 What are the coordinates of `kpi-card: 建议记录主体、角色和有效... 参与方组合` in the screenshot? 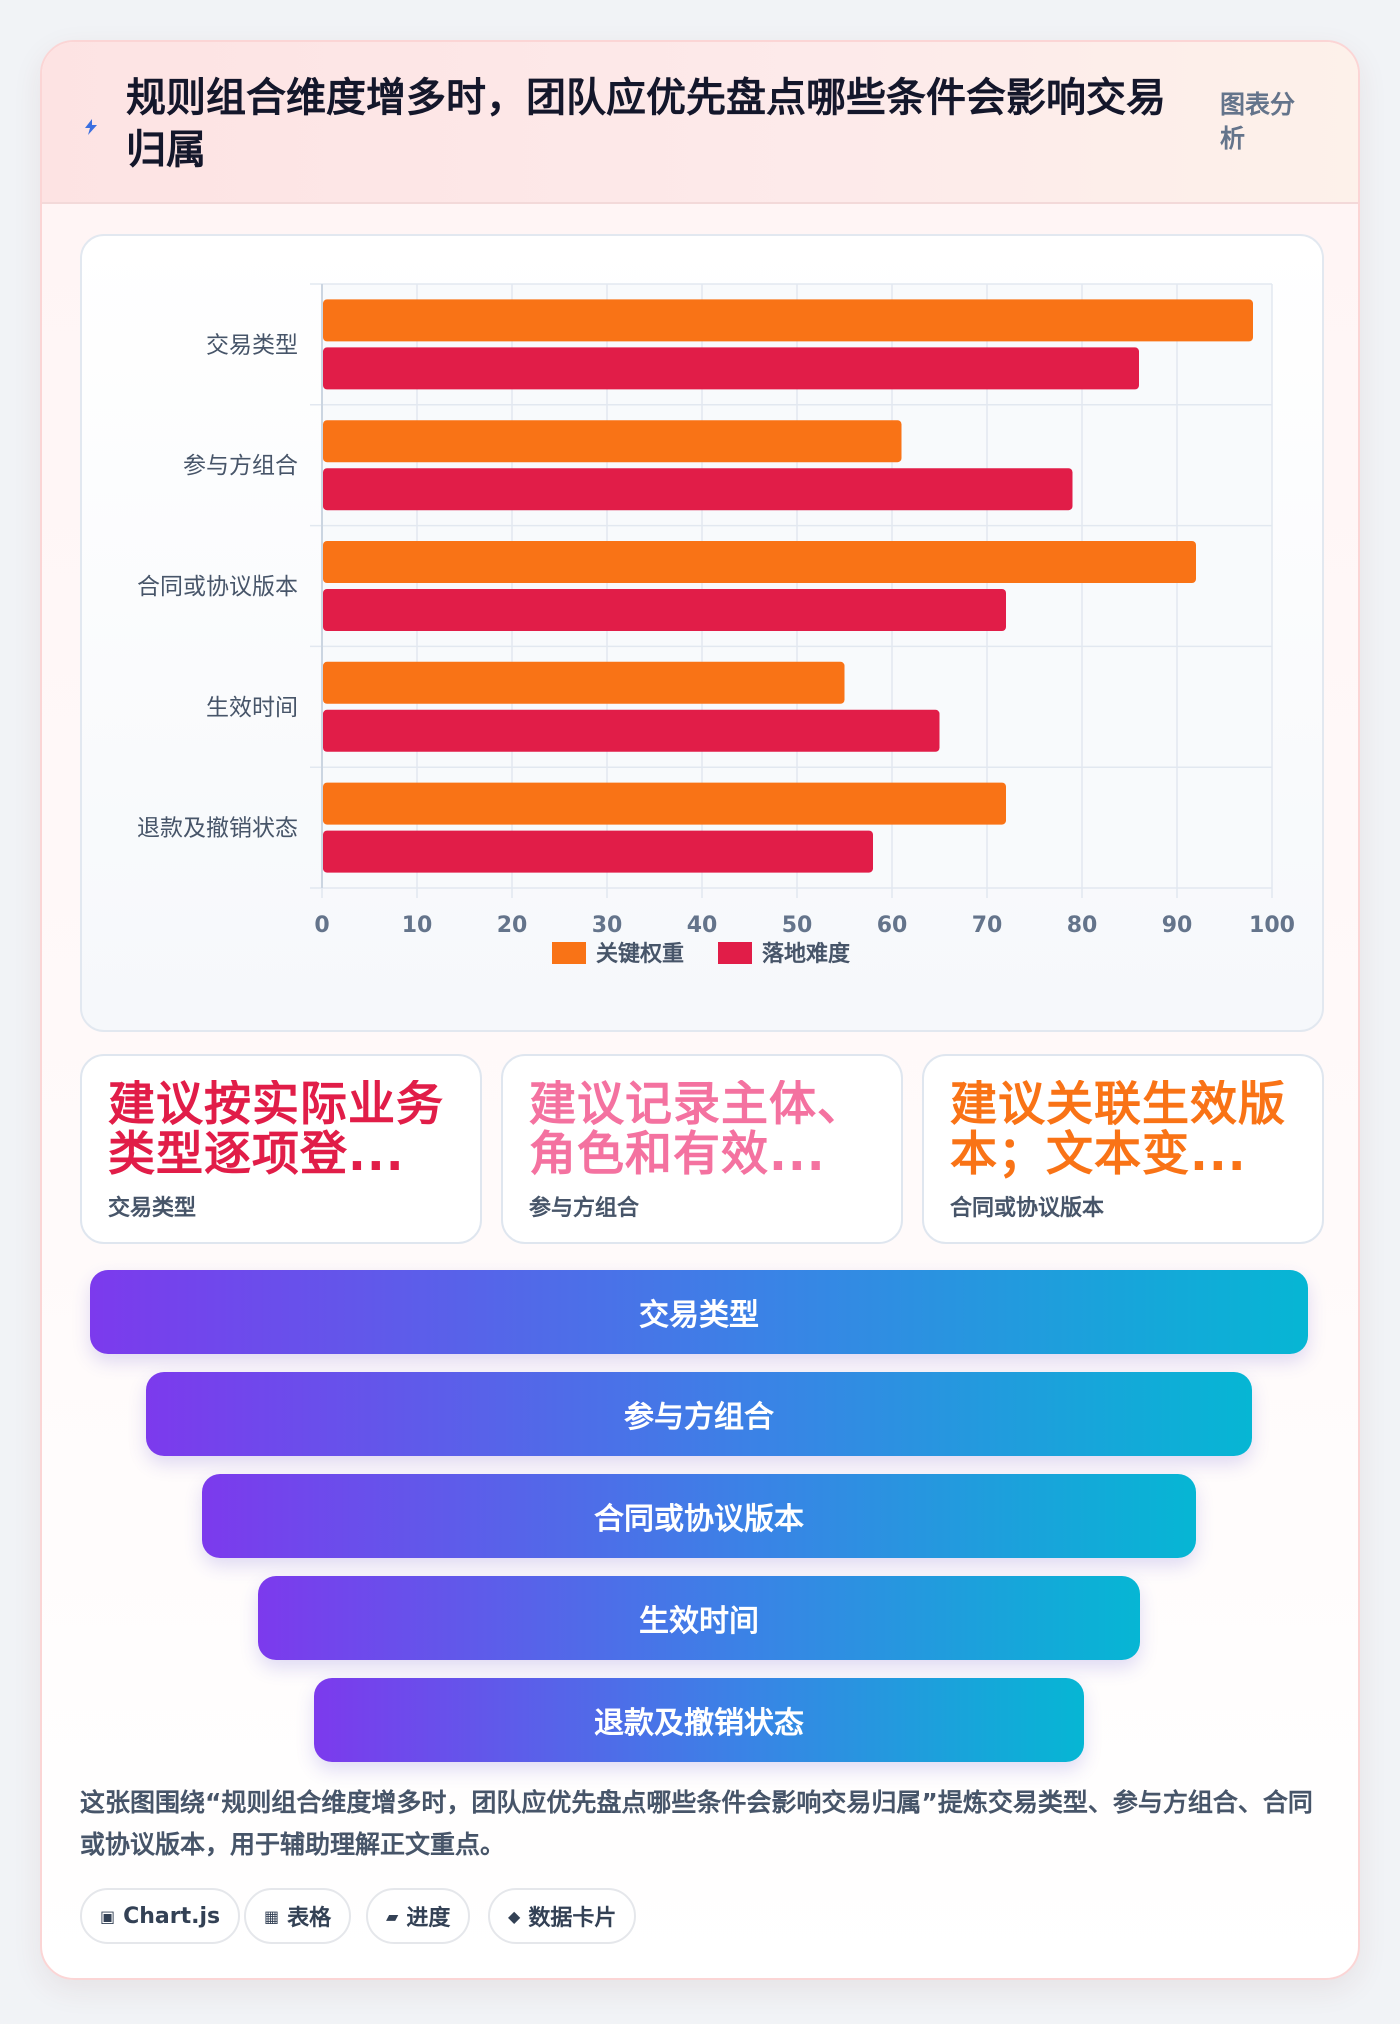 It's located at (702, 1149).